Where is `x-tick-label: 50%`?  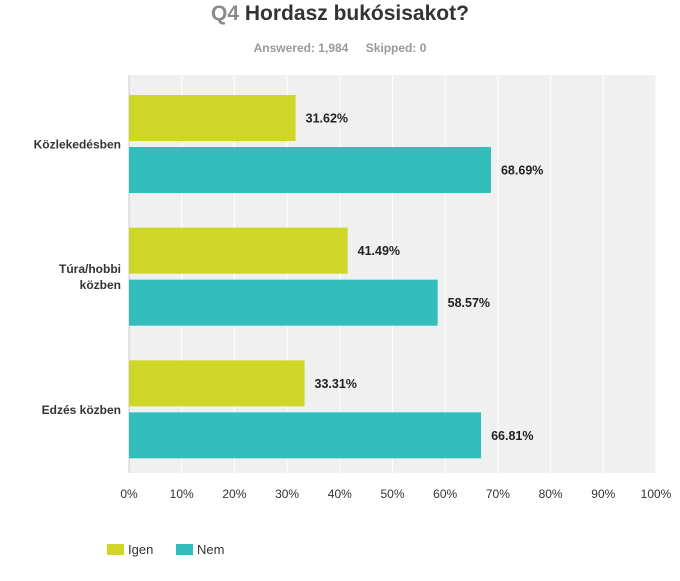 x-tick-label: 50% is located at coordinates (392, 494).